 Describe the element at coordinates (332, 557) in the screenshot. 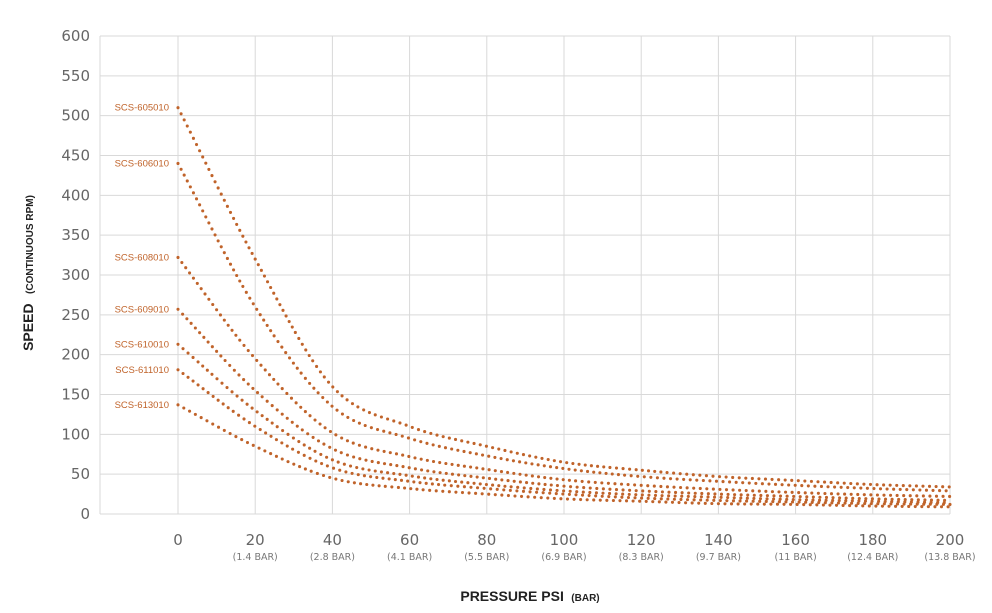

I see `x-tick-sublabel: (2.8 BAR)` at that location.